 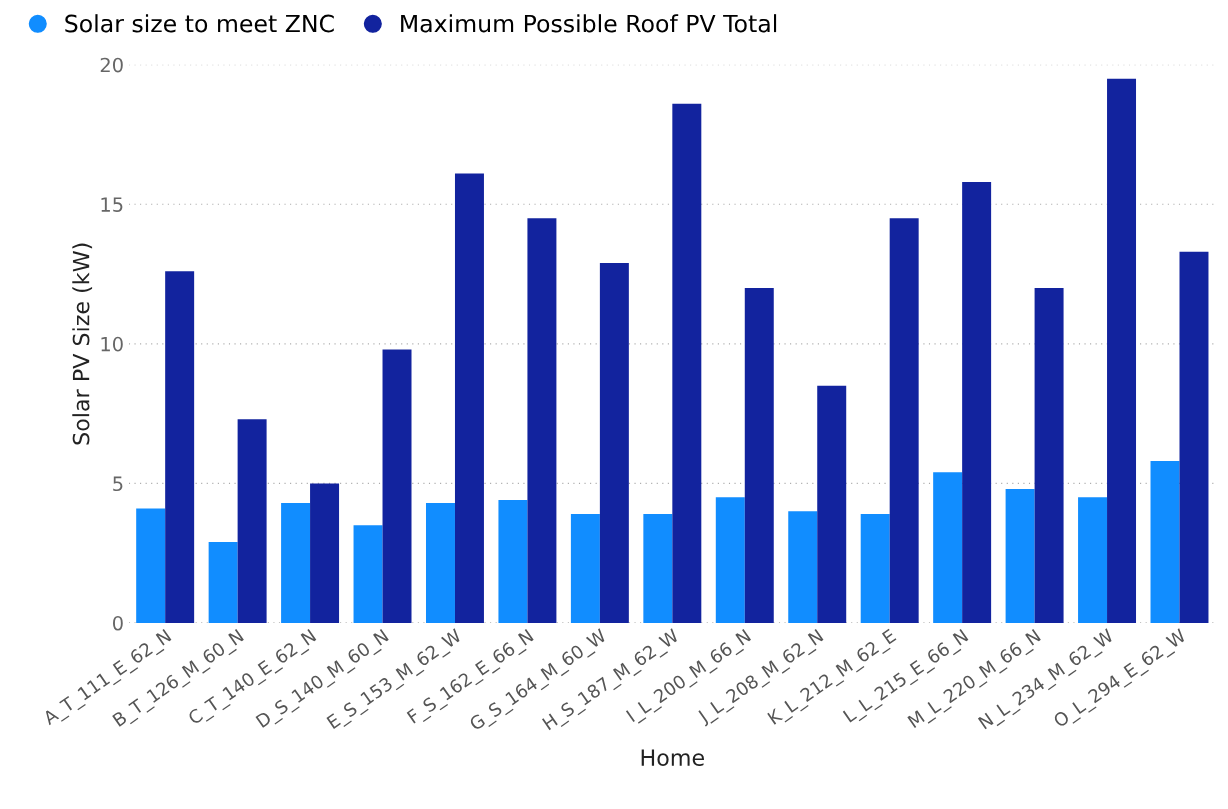 What do you see at coordinates (199, 23) in the screenshot?
I see `legend-label: Solar size to meet ZNC` at bounding box center [199, 23].